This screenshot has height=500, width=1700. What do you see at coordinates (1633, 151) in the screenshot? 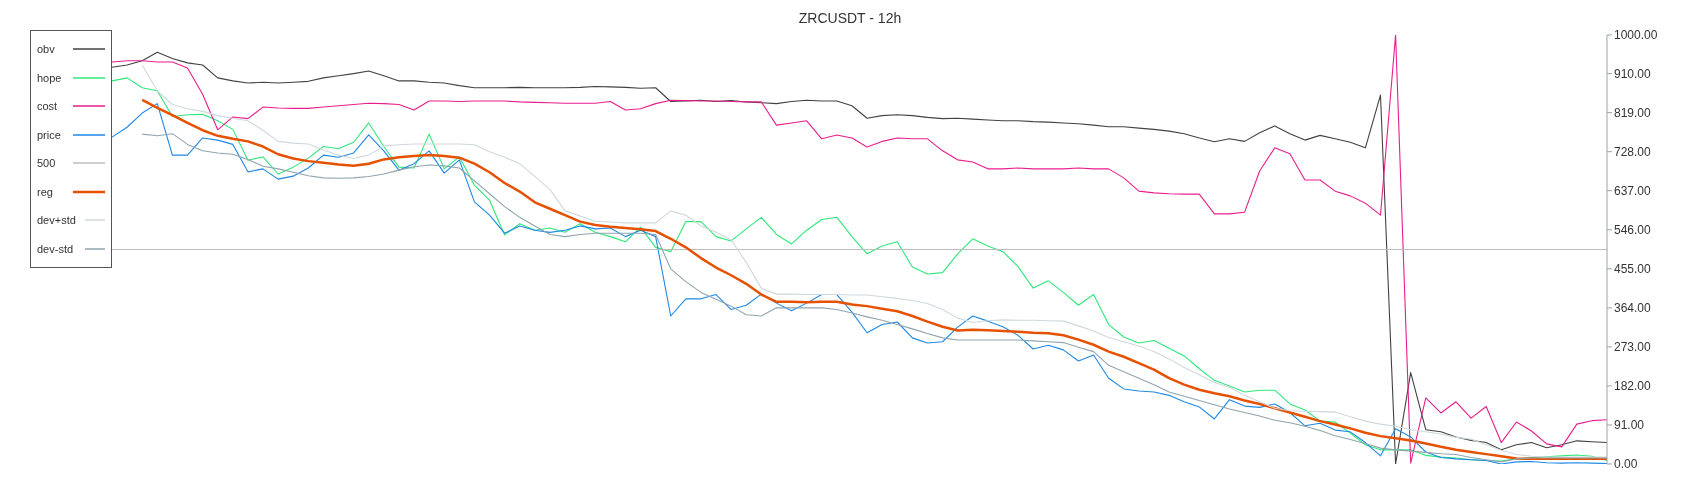
I see `y-tick-label: 728.00` at bounding box center [1633, 151].